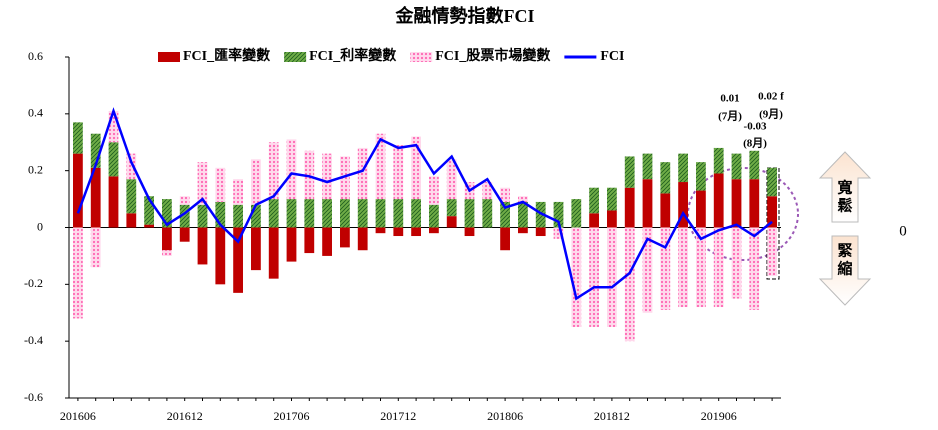 This screenshot has height=430, width=938. What do you see at coordinates (35, 56) in the screenshot?
I see `y-tick-label: 0.6` at bounding box center [35, 56].